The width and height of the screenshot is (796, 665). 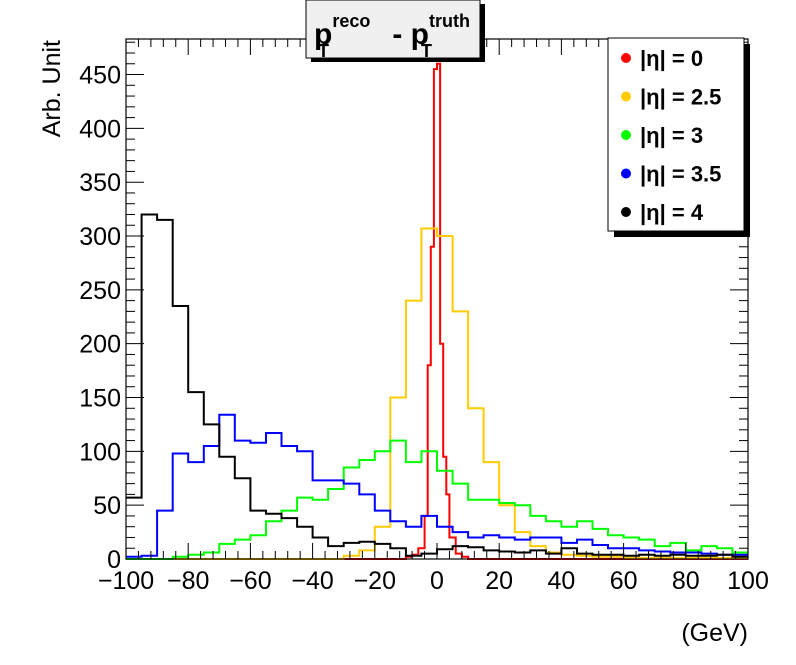 What do you see at coordinates (686, 581) in the screenshot?
I see `x-tick-label: 80` at bounding box center [686, 581].